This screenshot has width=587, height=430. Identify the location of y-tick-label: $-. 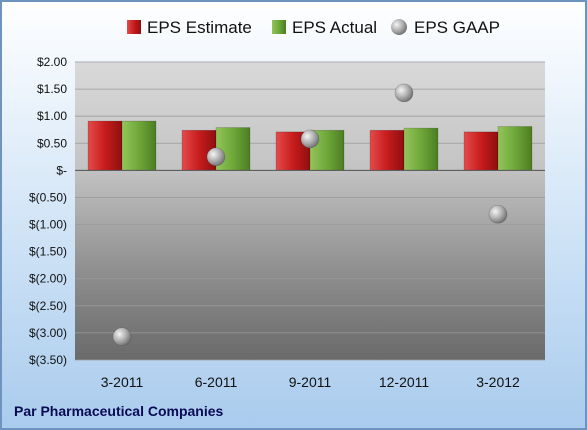
(61, 170).